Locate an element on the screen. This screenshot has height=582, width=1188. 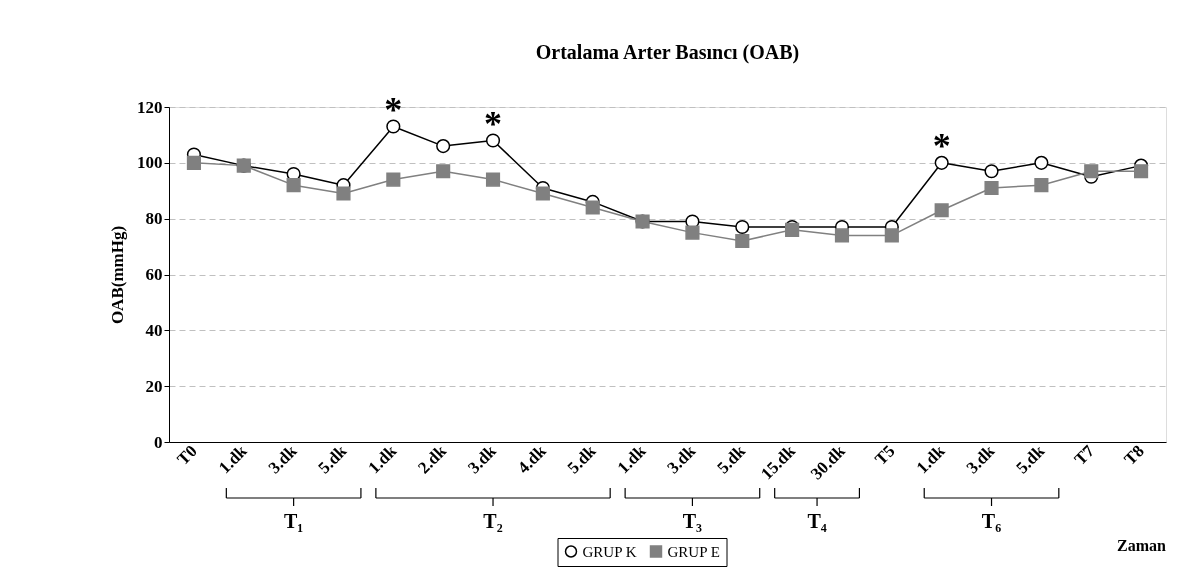
x-tick-label: T7 is located at coordinates (1084, 455).